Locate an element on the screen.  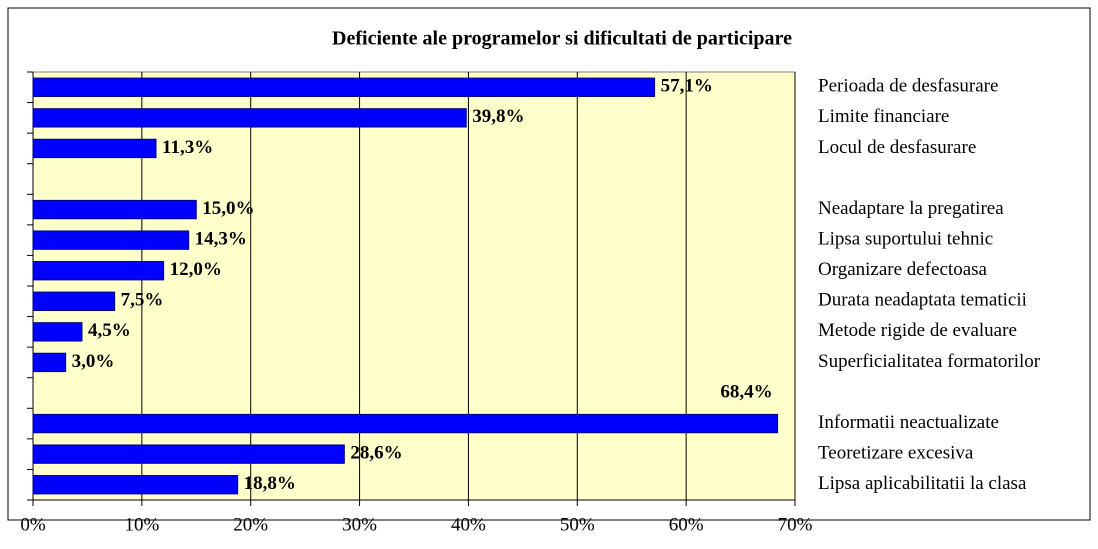
value-label: 14,3% is located at coordinates (221, 239).